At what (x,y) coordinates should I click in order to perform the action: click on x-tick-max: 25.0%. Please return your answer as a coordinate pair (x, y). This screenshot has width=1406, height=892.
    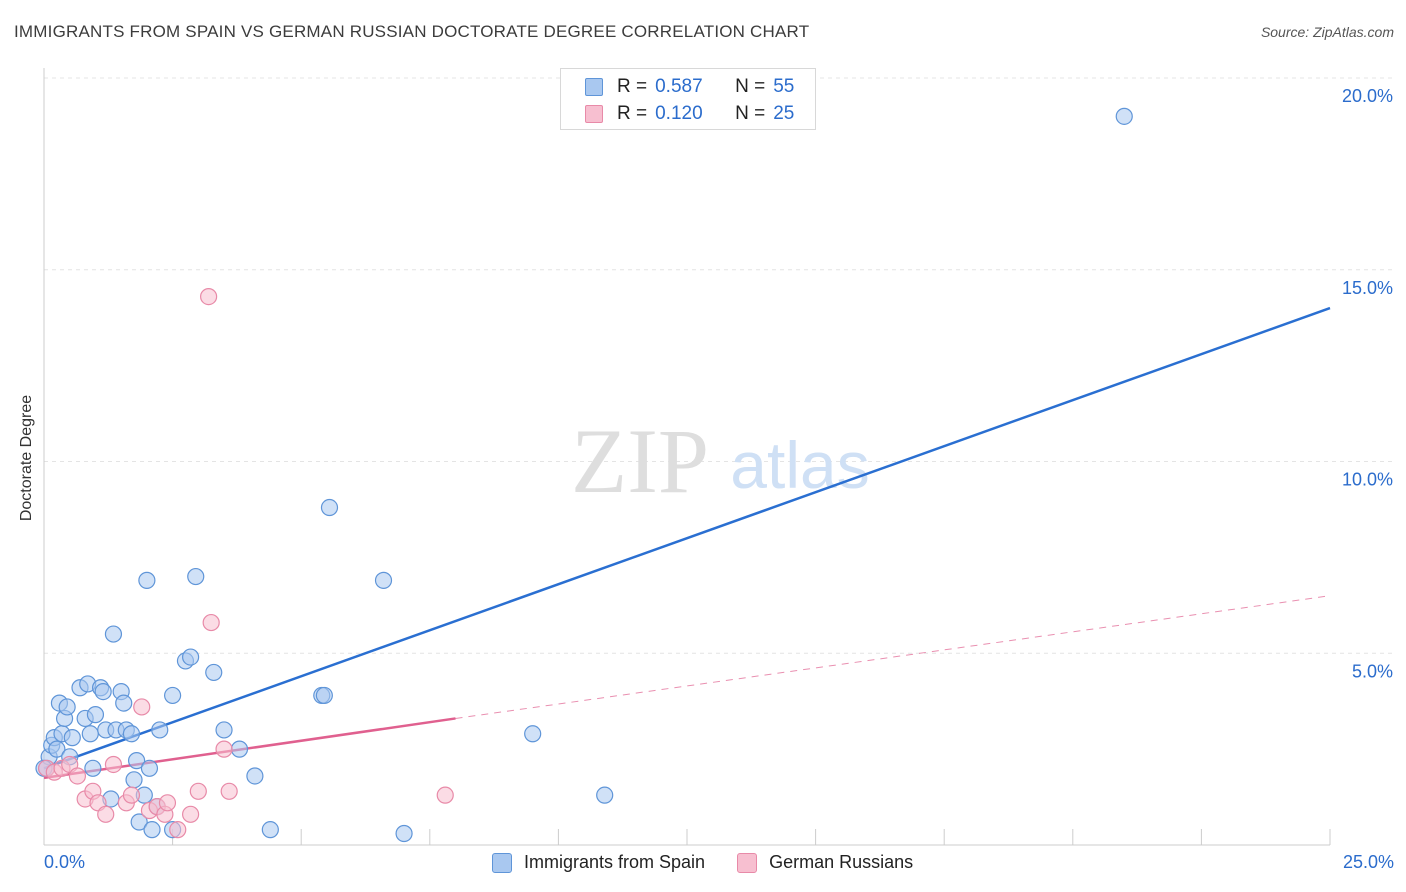
    Looking at the image, I should click on (1368, 862).